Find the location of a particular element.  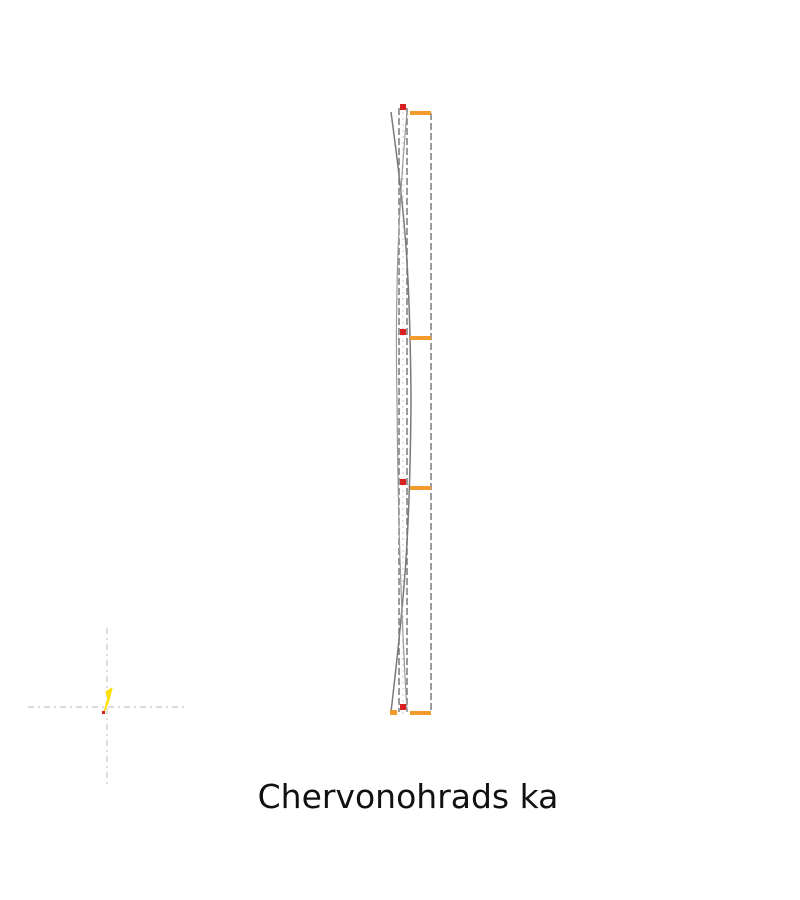

red-node-middle is located at coordinates (403, 482).